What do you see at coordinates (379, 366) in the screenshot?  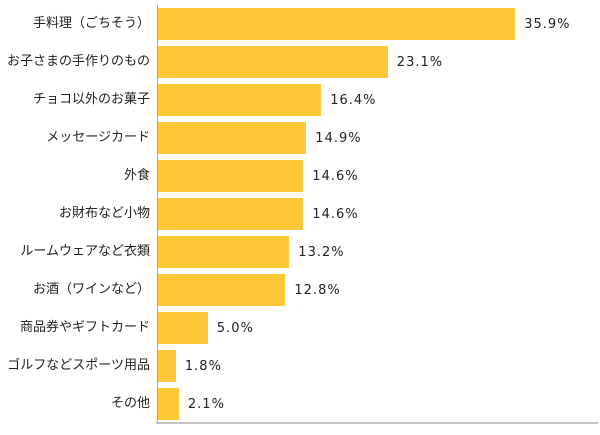 I see `bar-area: 1.8%` at bounding box center [379, 366].